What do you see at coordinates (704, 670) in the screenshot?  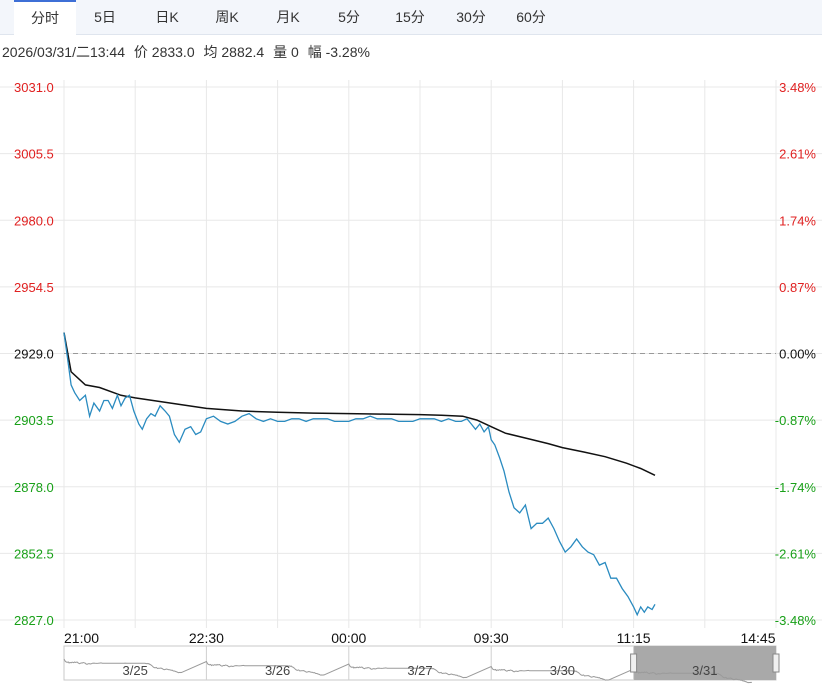 I see `navigator-date-label: 3/31` at bounding box center [704, 670].